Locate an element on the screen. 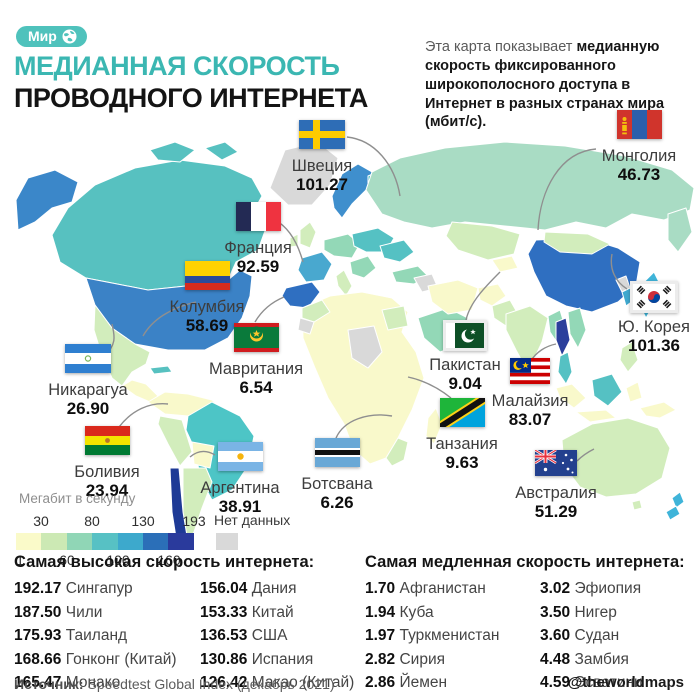  list-item: 165.47 Монако is located at coordinates (67, 682).